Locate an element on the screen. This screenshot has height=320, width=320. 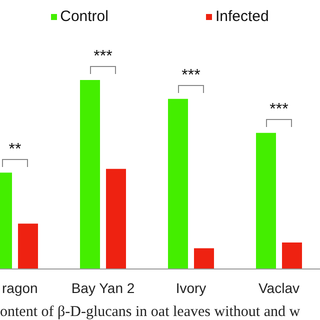
legend-label: Infected is located at coordinates (241, 16).